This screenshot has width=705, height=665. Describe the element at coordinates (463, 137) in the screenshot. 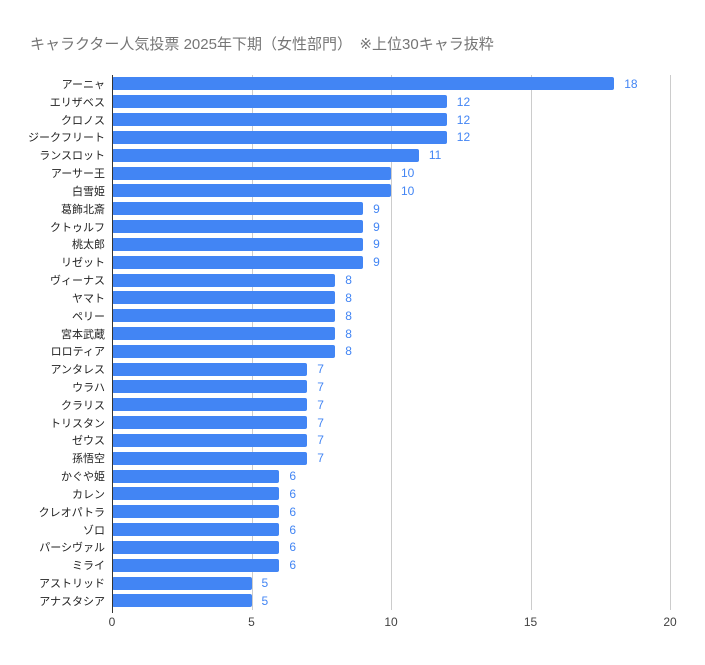

I see `bar-value-label: 12` at that location.